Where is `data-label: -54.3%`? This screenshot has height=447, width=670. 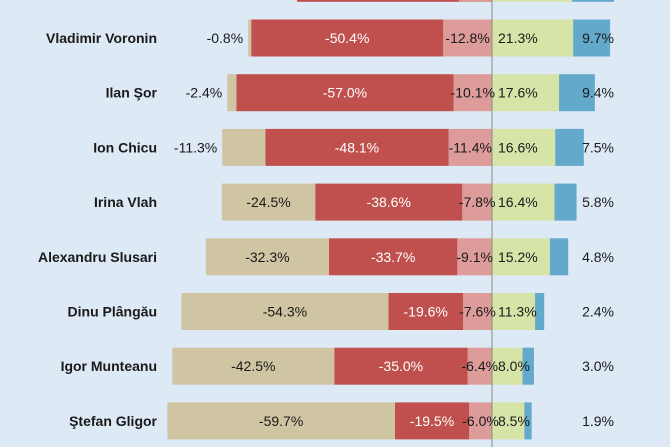 data-label: -54.3% is located at coordinates (285, 312).